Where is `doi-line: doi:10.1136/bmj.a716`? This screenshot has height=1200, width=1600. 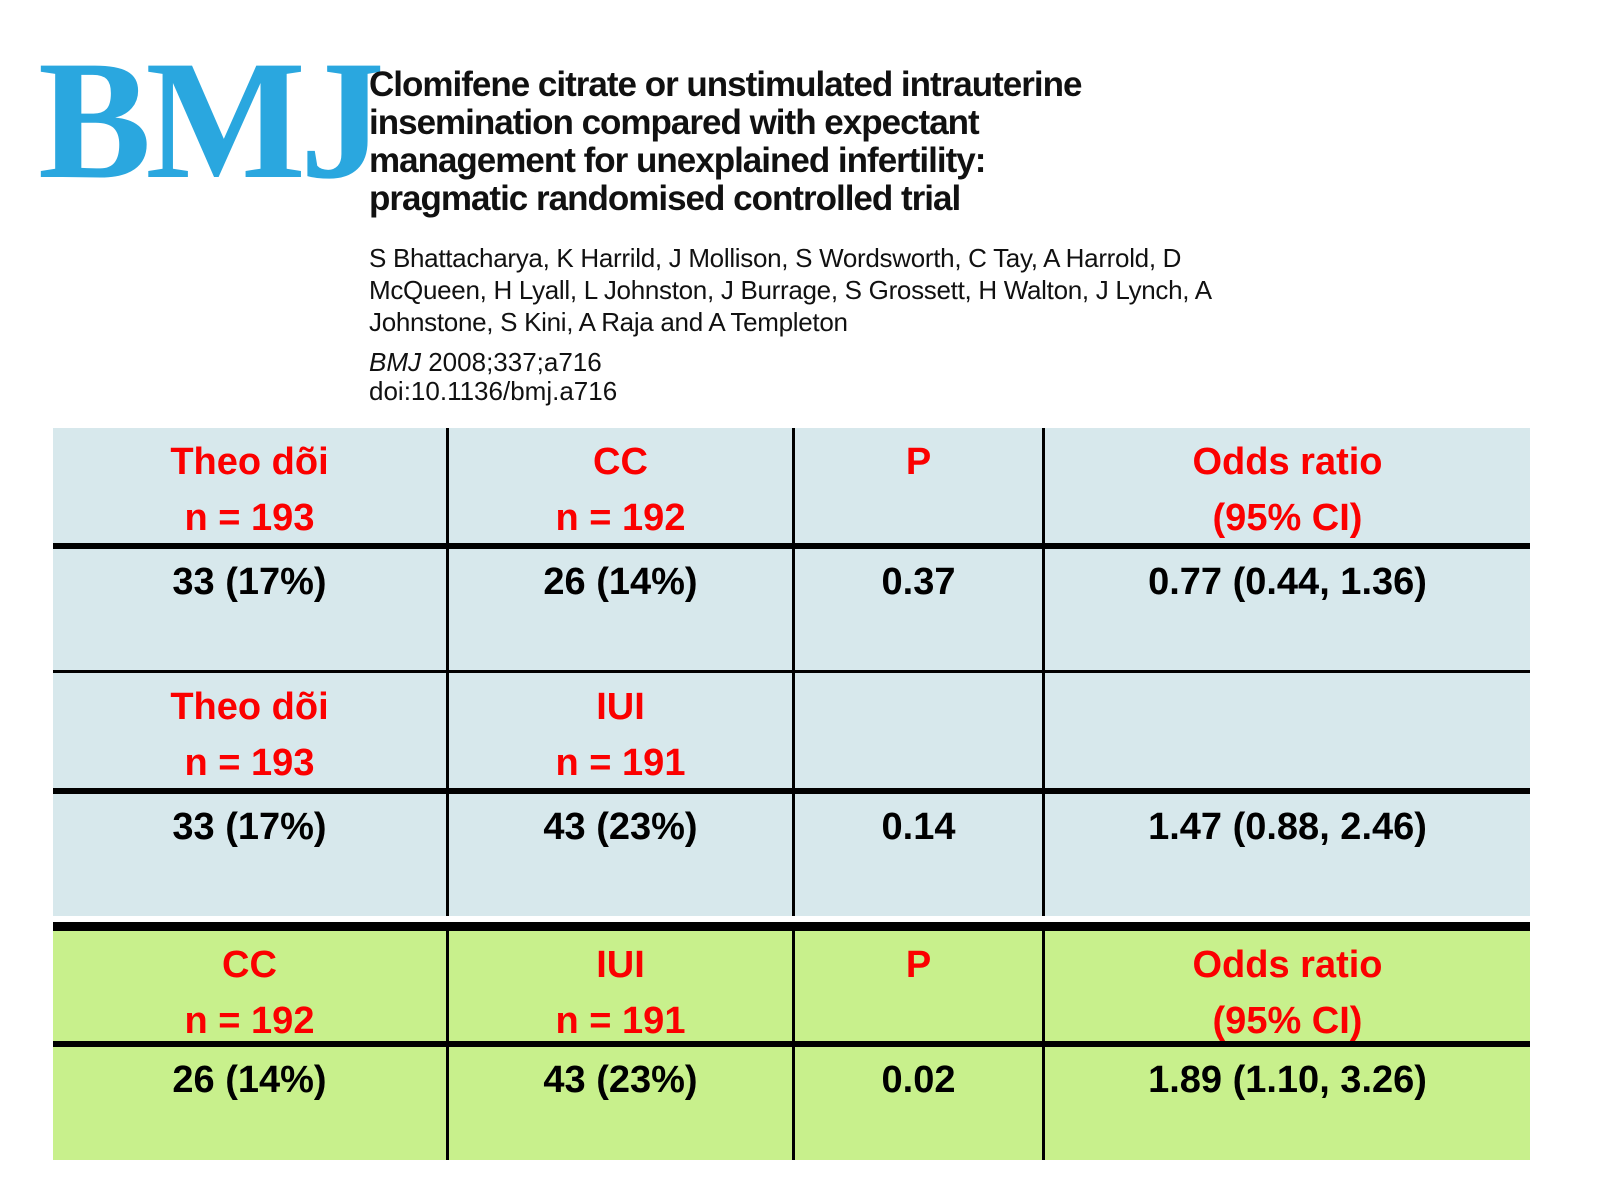
doi-line: doi:10.1136/bmj.a716 is located at coordinates (493, 391).